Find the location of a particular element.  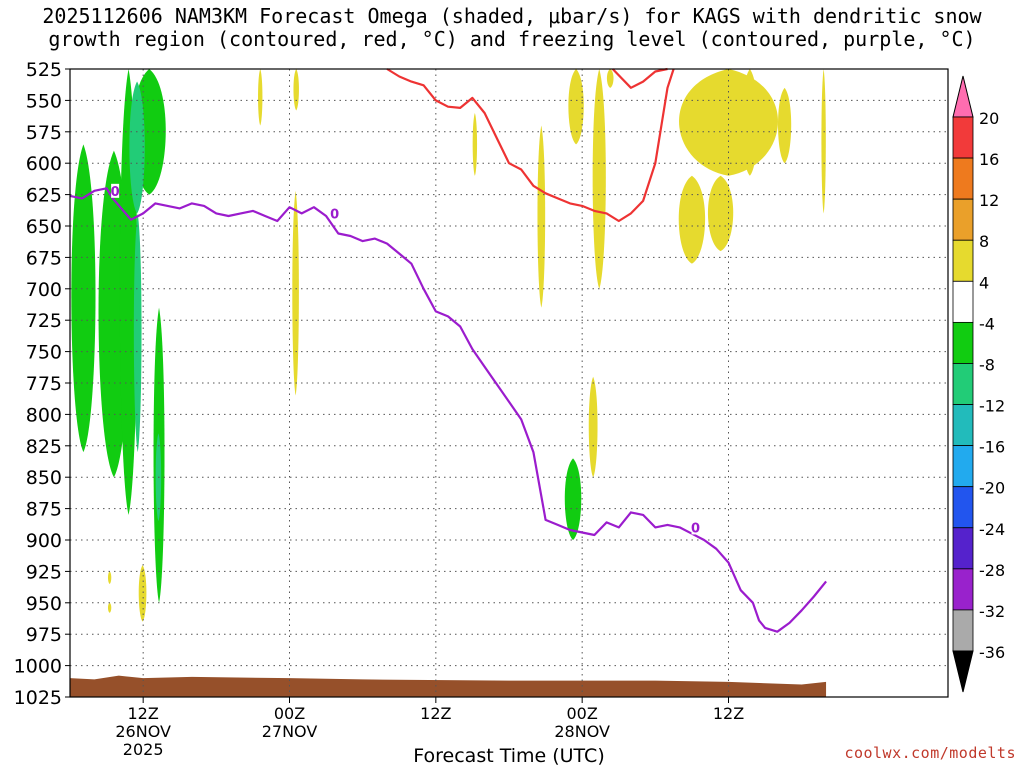

y-tick-label: 625 is located at coordinates (44, 196).